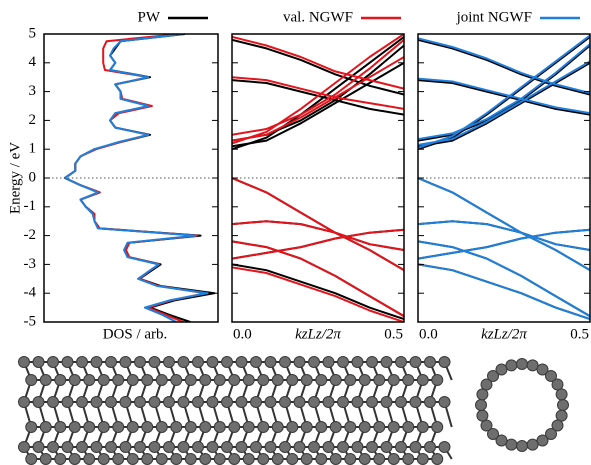  What do you see at coordinates (428, 334) in the screenshot?
I see `x-tick-label: 0.0` at bounding box center [428, 334].